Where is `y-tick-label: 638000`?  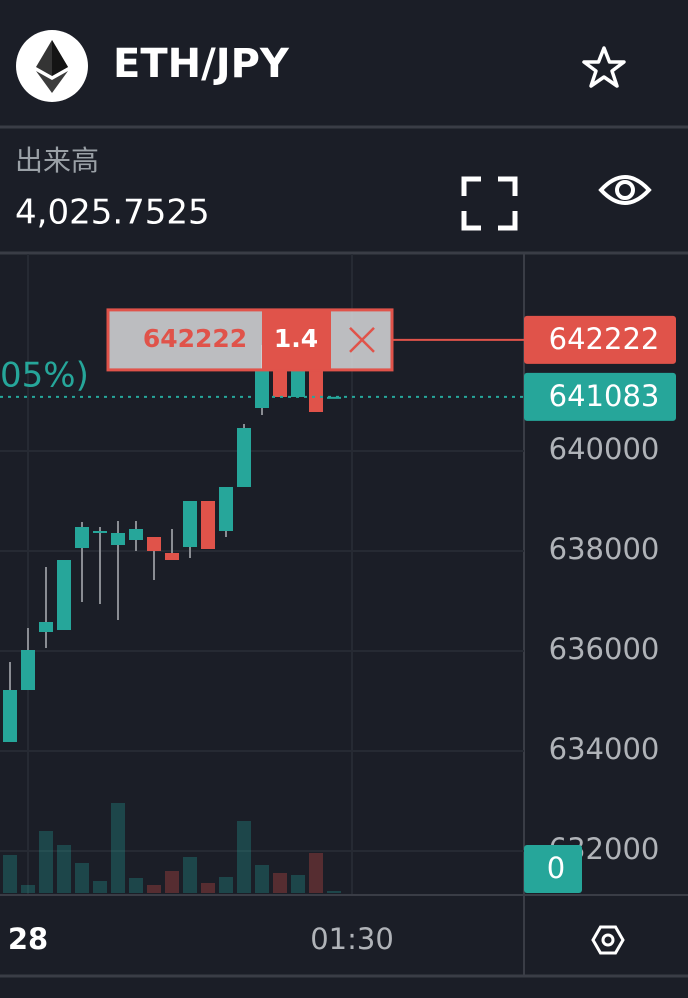
y-tick-label: 638000 is located at coordinates (604, 549).